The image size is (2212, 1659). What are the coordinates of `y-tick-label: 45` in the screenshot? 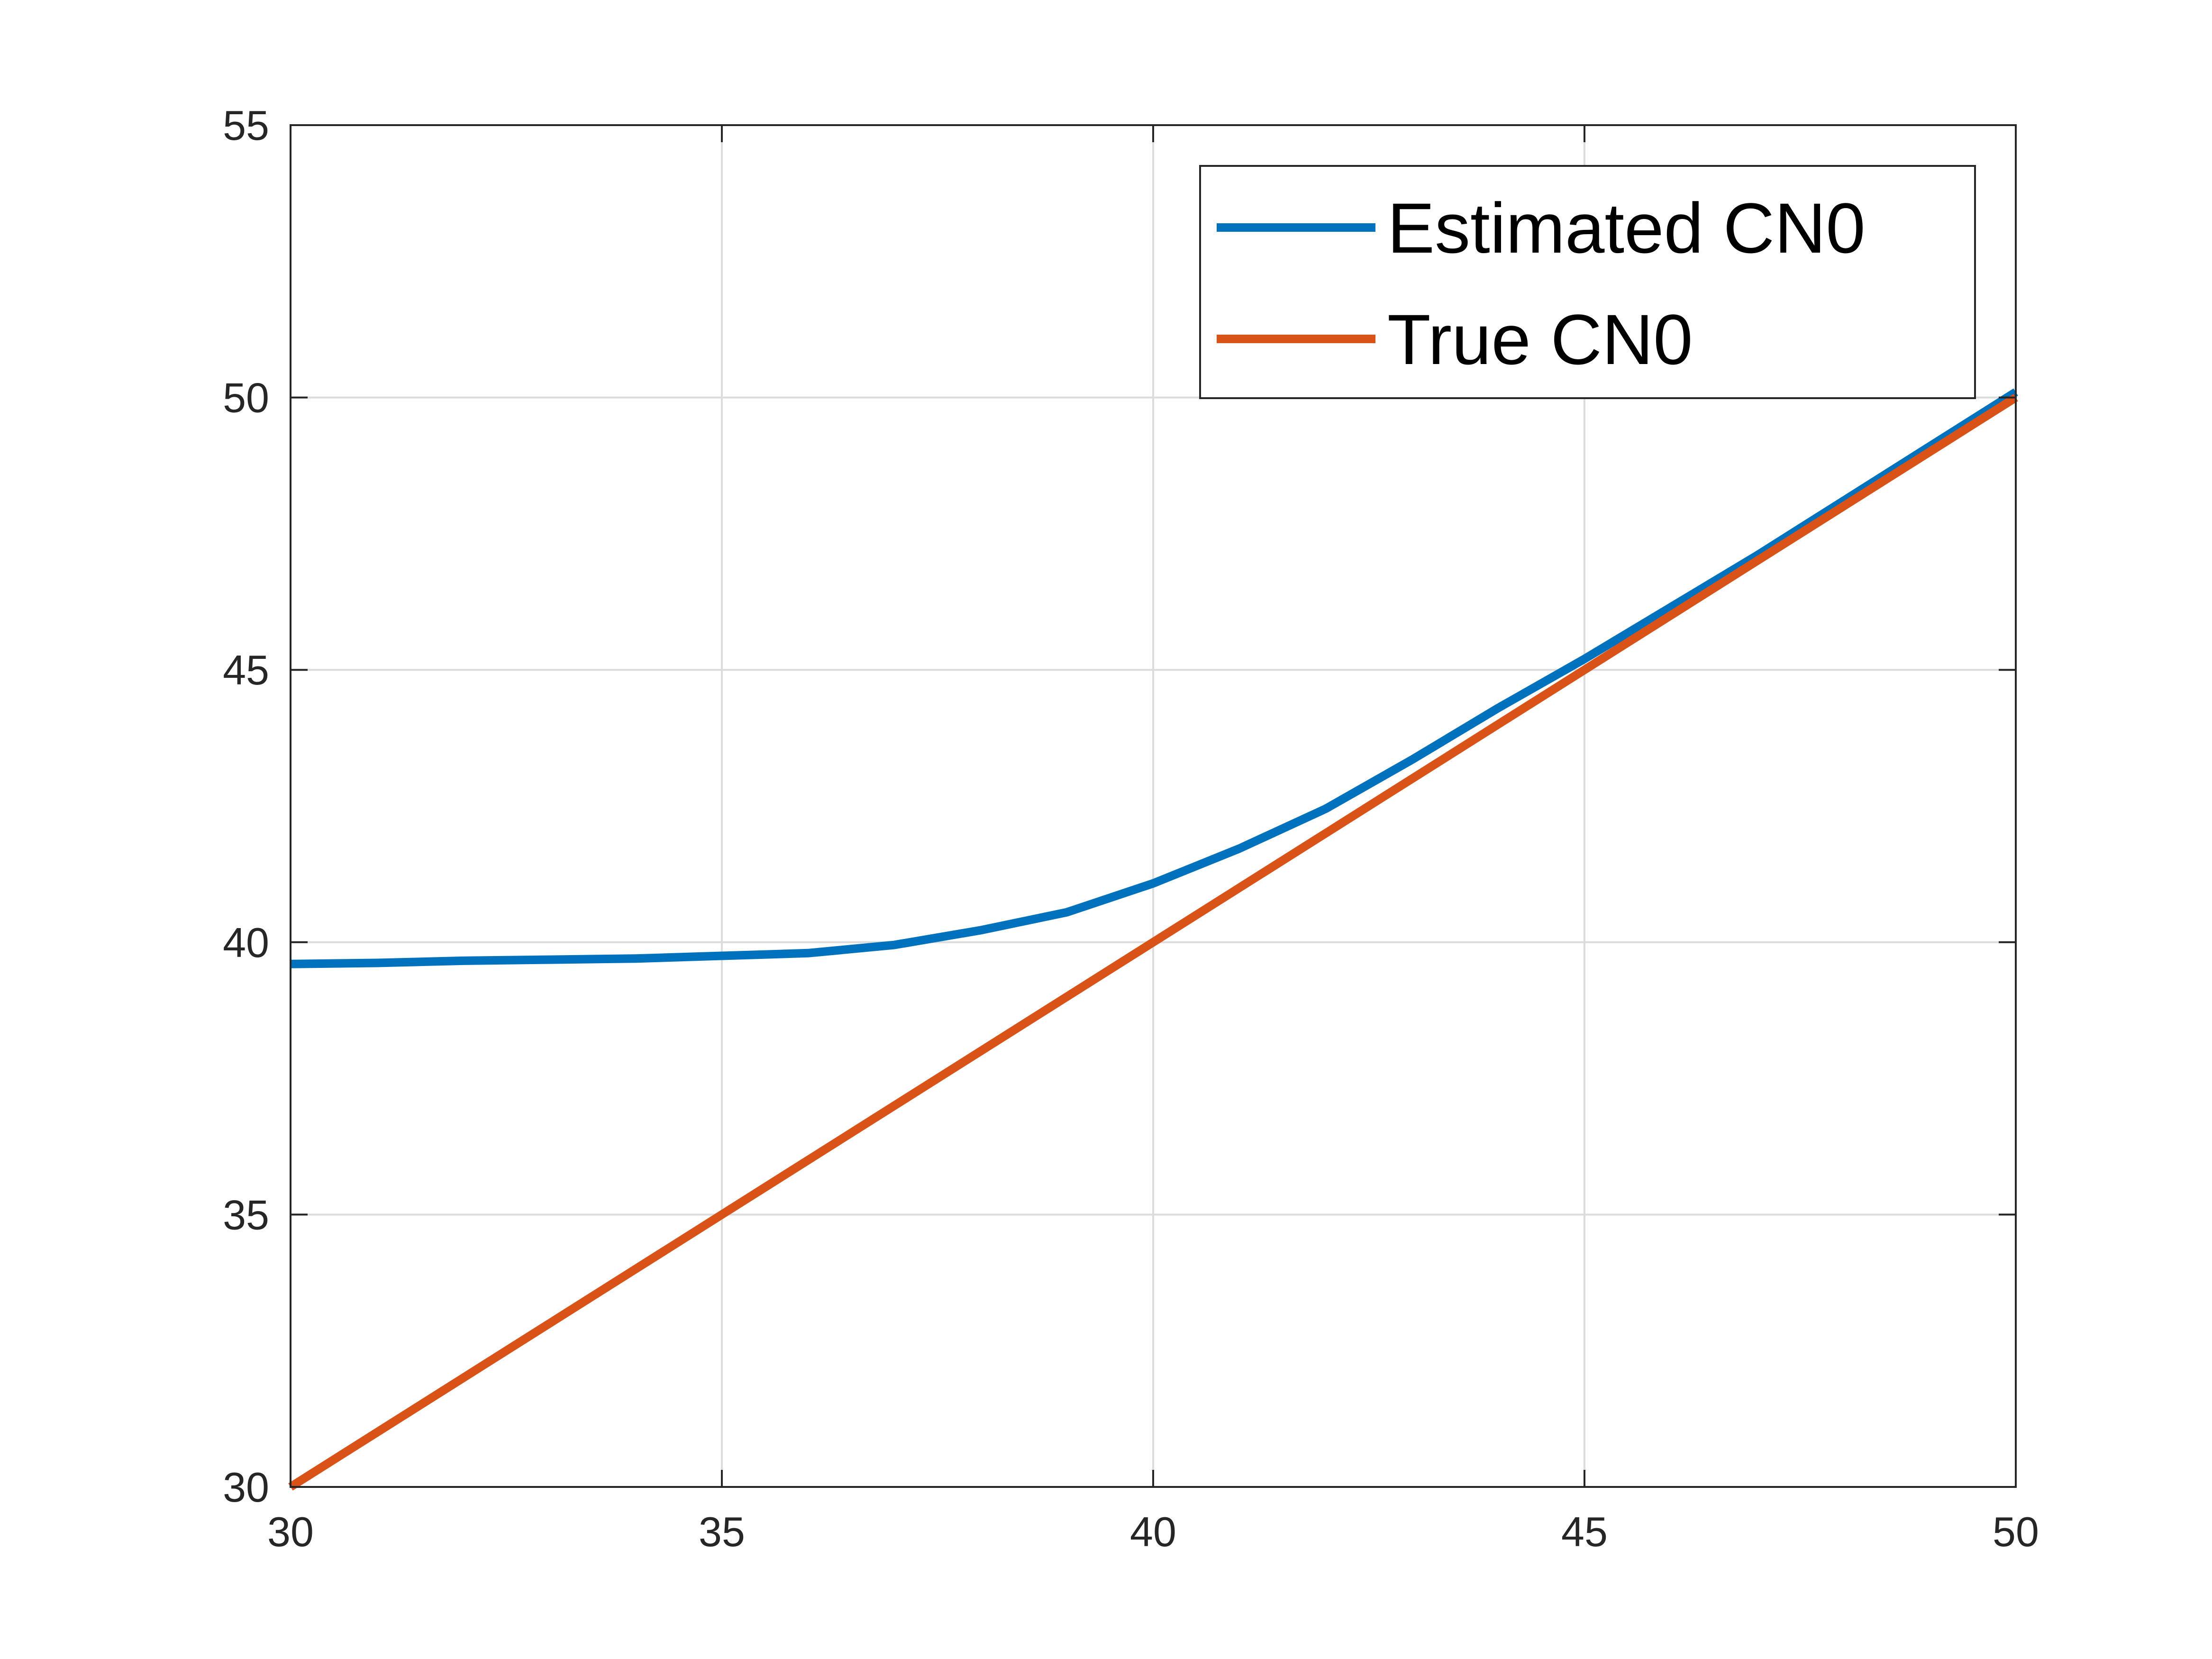 It's located at (246, 670).